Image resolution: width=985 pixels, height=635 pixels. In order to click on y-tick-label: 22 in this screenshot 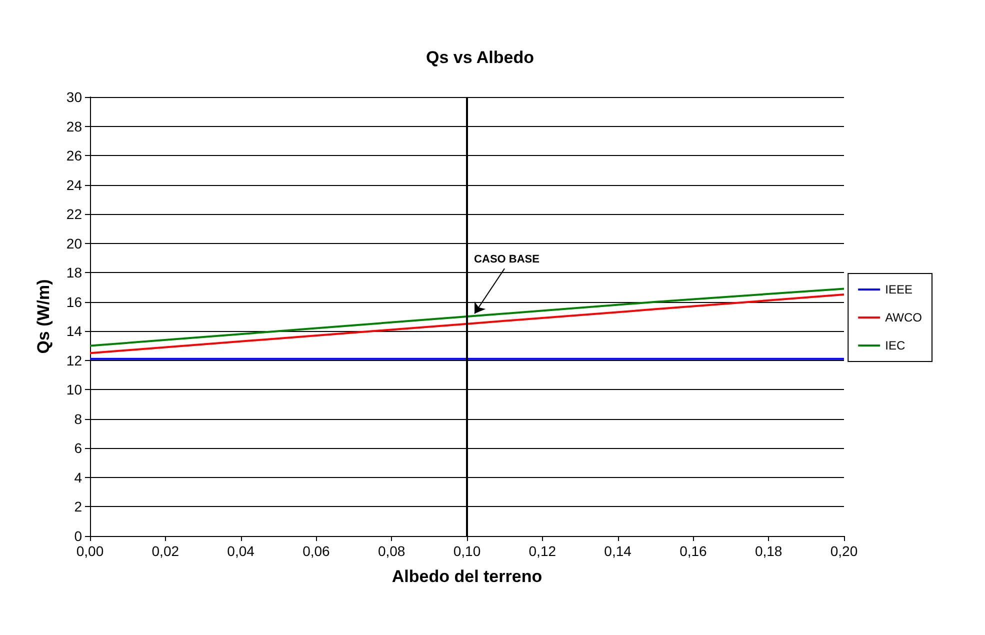, I will do `click(74, 214)`.